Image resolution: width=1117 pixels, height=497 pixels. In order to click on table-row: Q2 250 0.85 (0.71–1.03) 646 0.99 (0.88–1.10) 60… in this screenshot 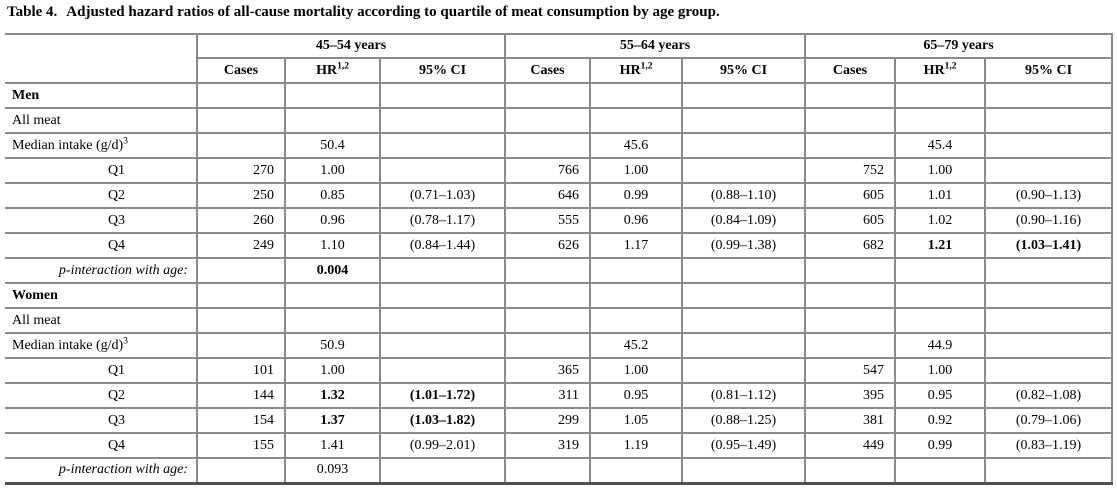, I will do `click(559, 195)`.